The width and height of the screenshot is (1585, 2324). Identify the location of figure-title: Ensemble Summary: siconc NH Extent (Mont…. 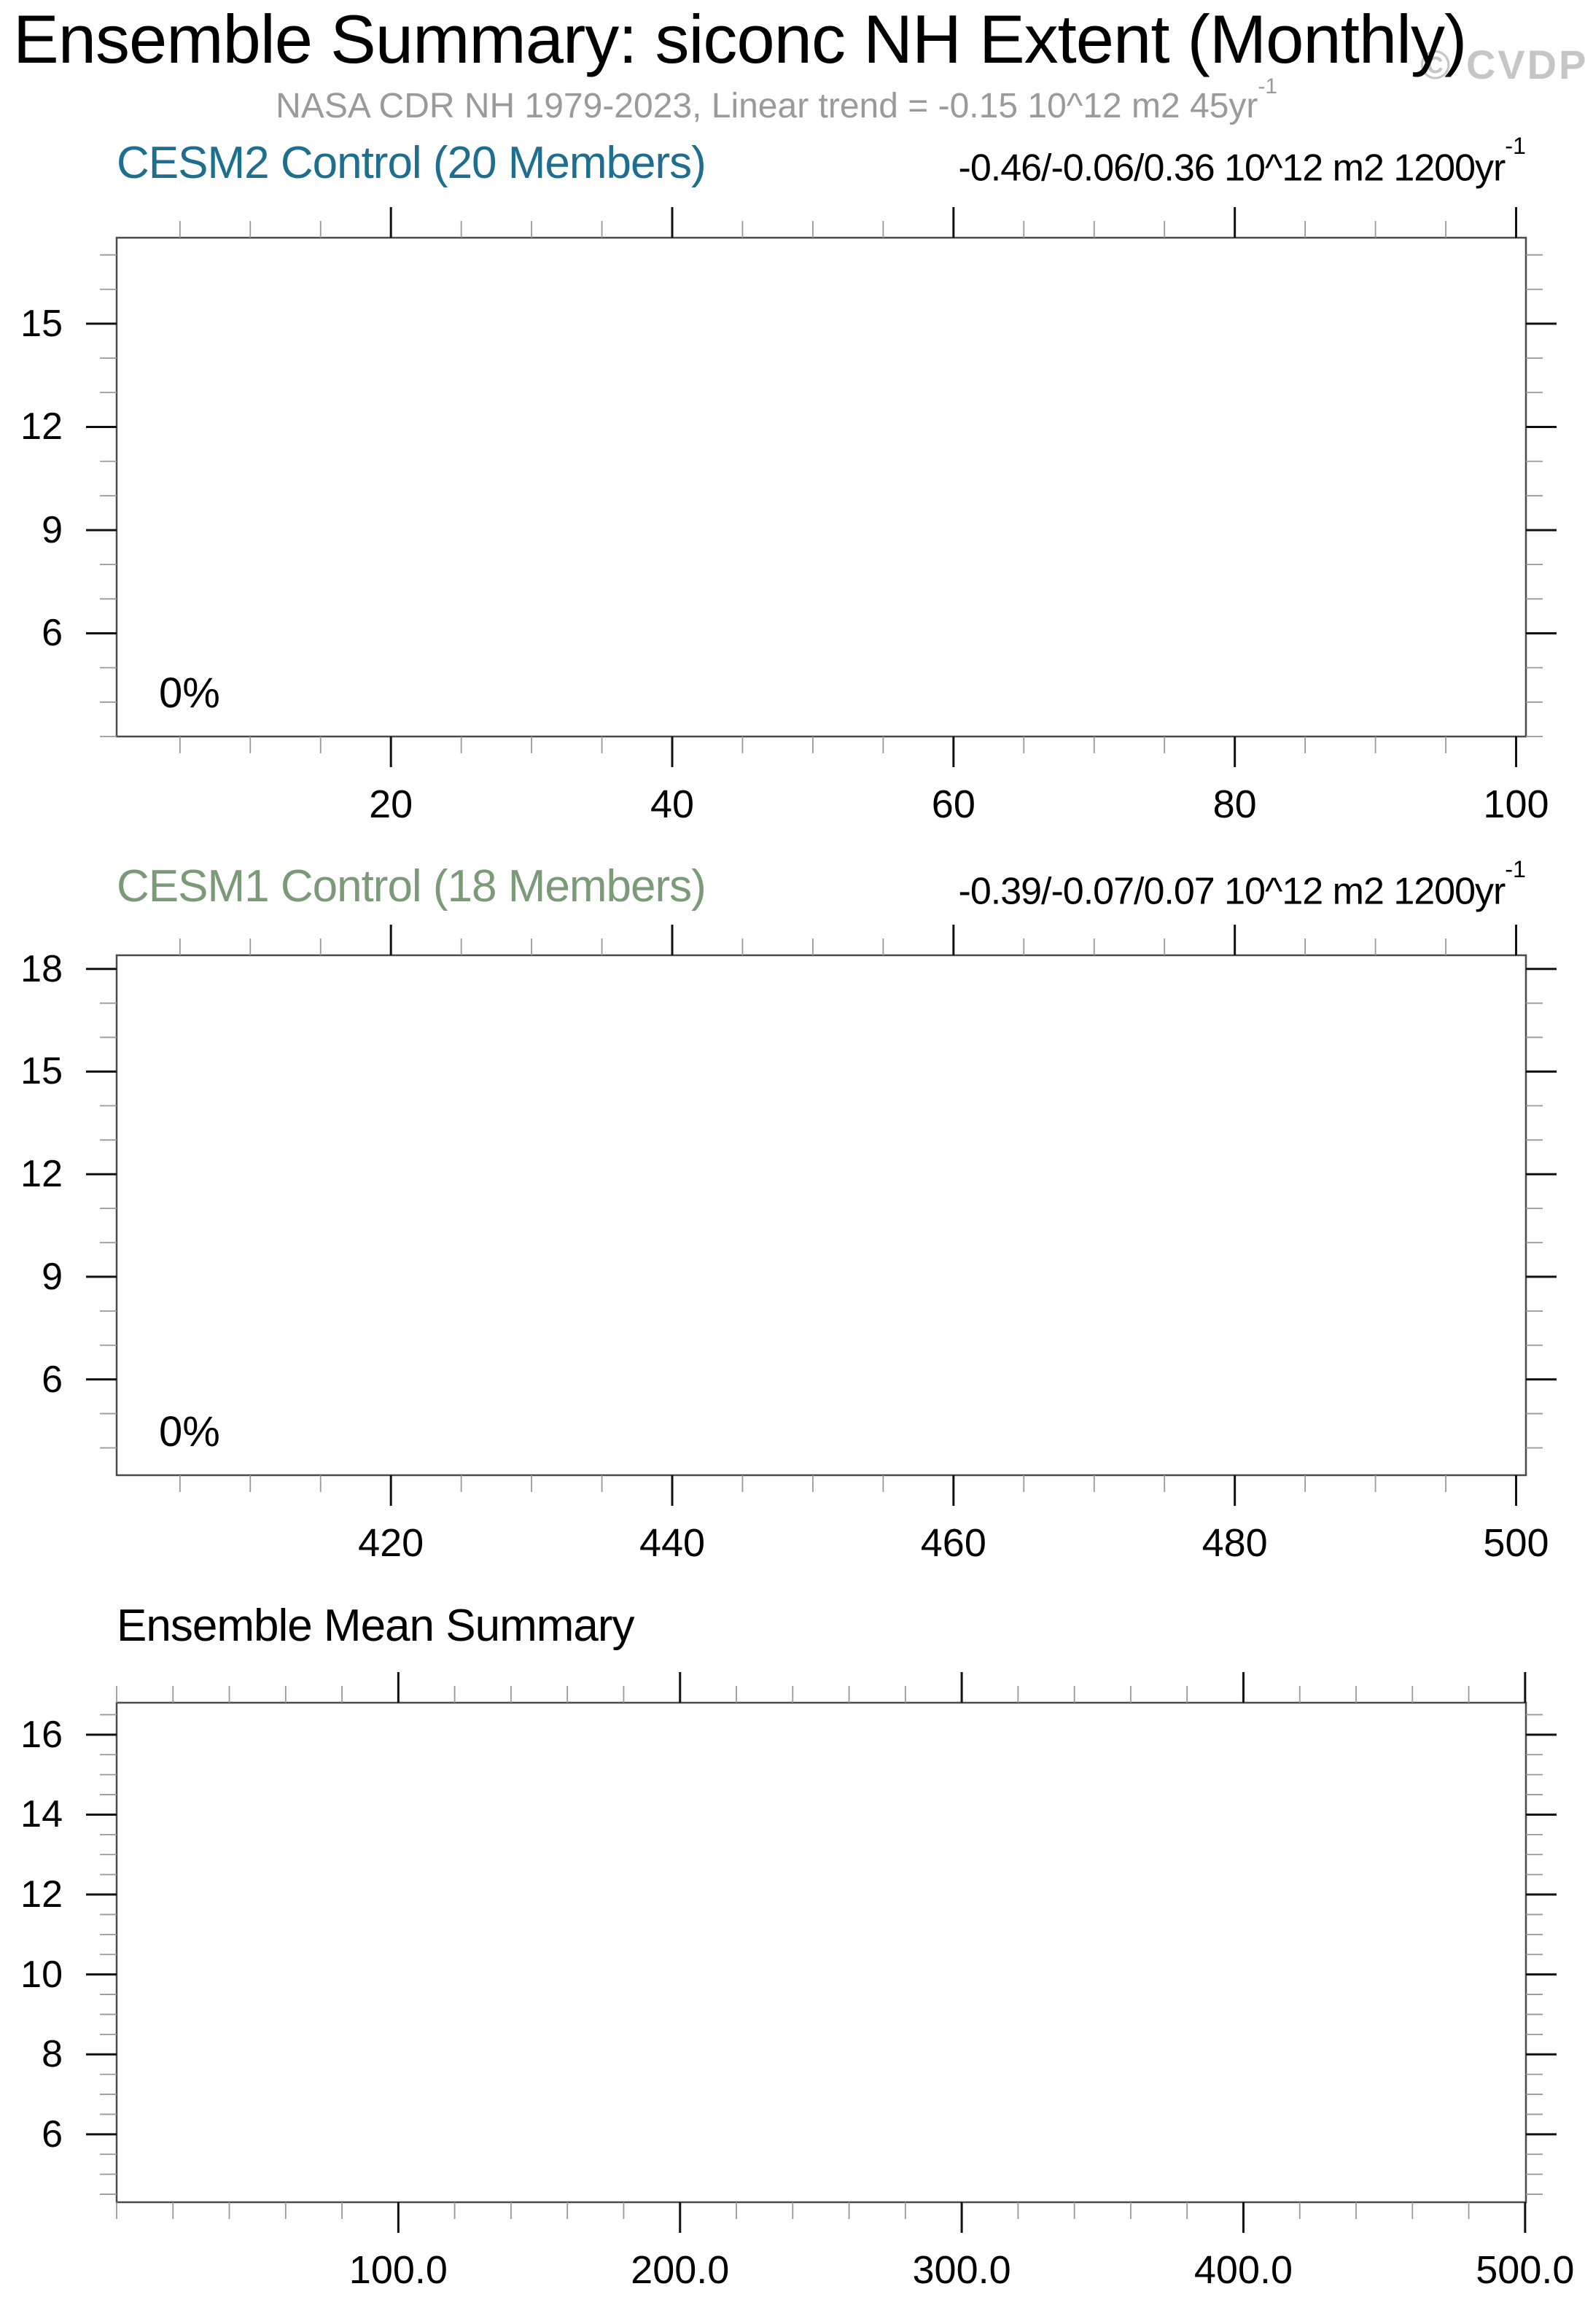
(740, 39).